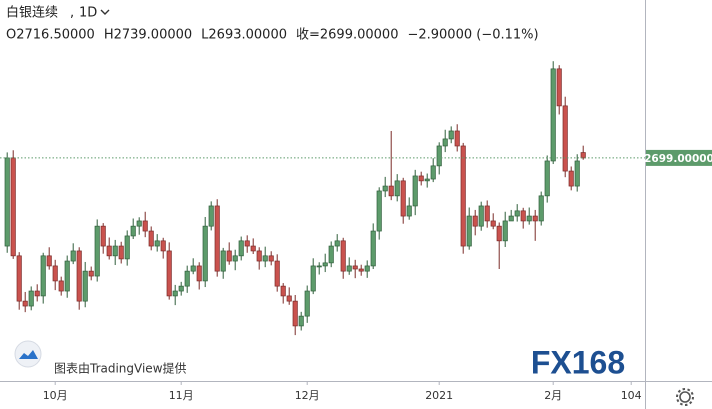  I want to click on symbol: 白银连续, so click(32, 13).